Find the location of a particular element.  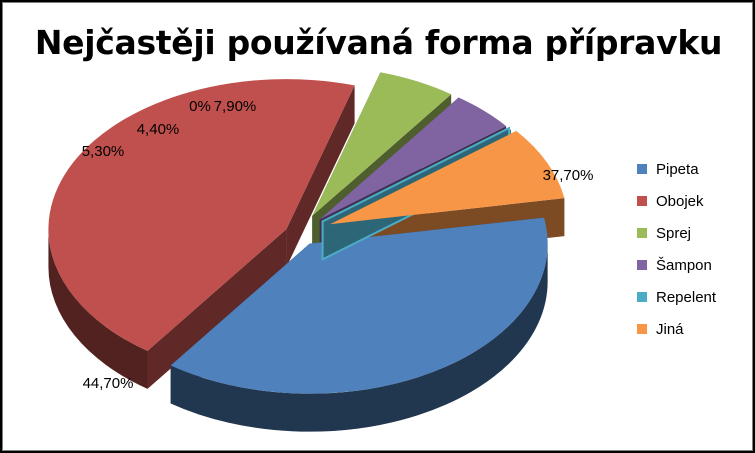

data-label-sprej: 5,30% is located at coordinates (103, 151).